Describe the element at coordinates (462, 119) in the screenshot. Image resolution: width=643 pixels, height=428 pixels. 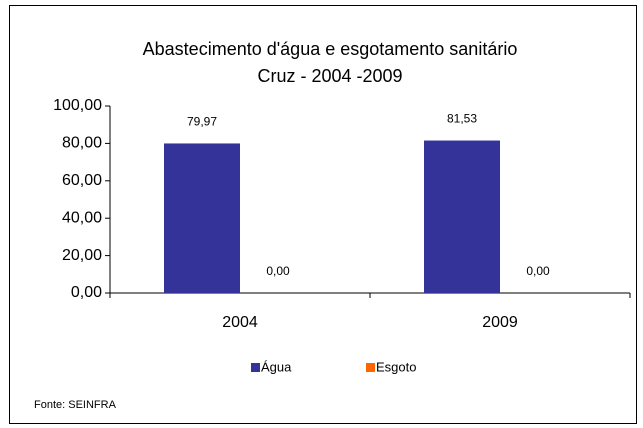
I see `value-label: 81,53` at that location.